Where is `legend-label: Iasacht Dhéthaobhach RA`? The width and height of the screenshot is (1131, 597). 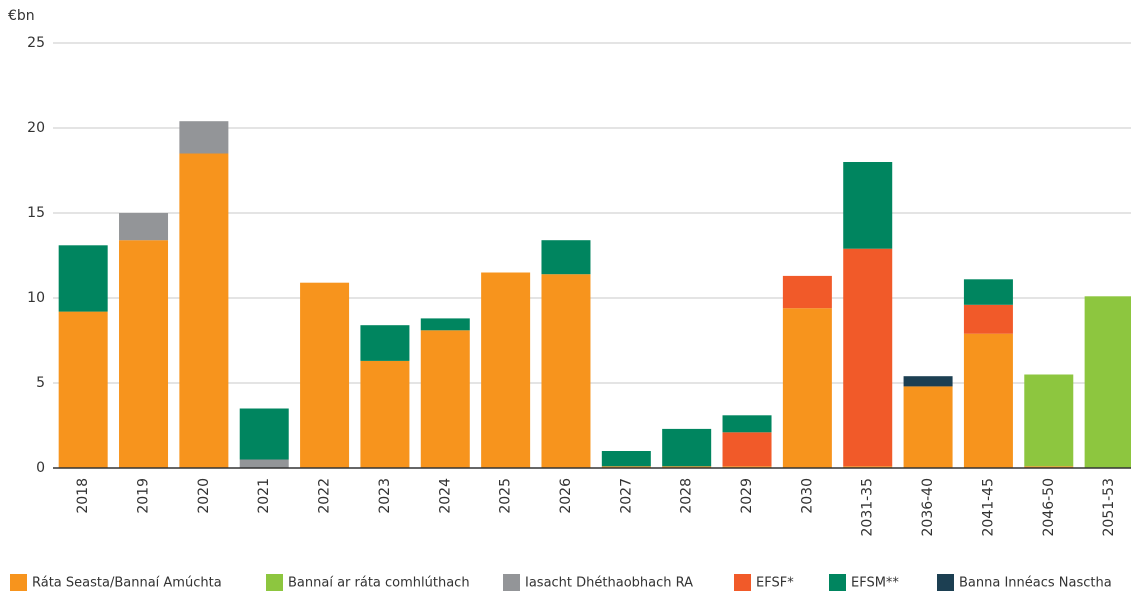
legend-label: Iasacht Dhéthaobhach RA is located at coordinates (609, 583).